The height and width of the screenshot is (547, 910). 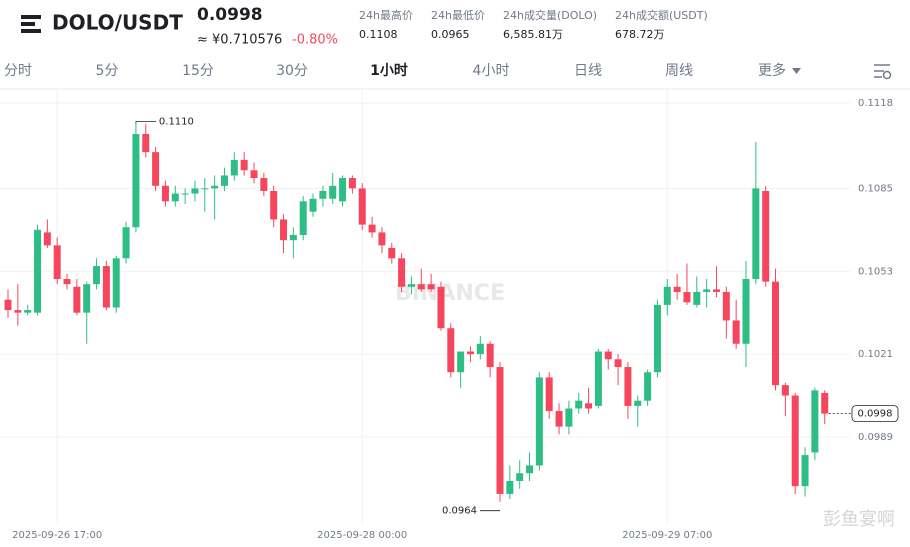 I want to click on tab: 4小时, so click(x=491, y=71).